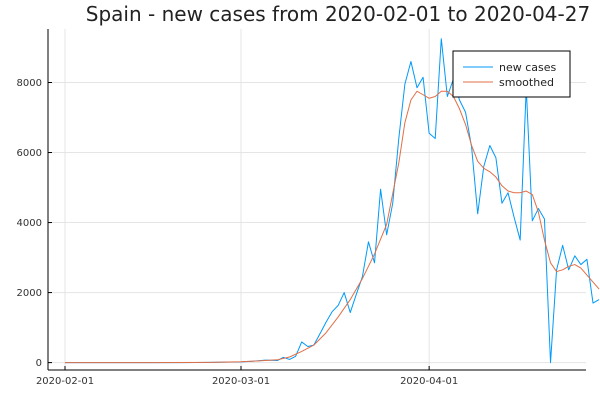  I want to click on legend-box, so click(511, 74).